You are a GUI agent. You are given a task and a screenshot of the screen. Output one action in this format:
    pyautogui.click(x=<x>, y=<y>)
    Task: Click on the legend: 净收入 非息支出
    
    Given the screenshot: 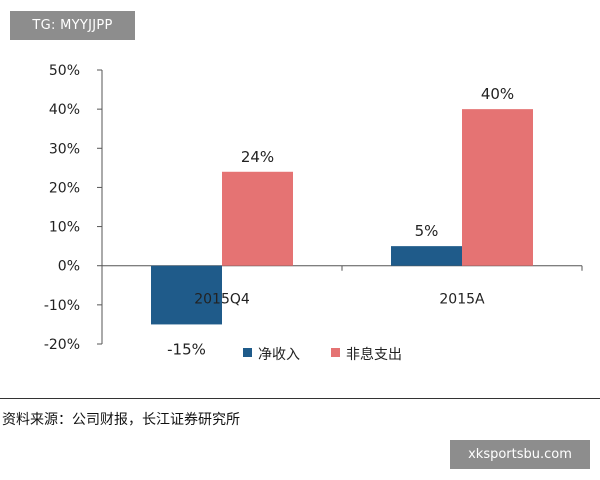 What is the action you would take?
    pyautogui.click(x=322, y=354)
    